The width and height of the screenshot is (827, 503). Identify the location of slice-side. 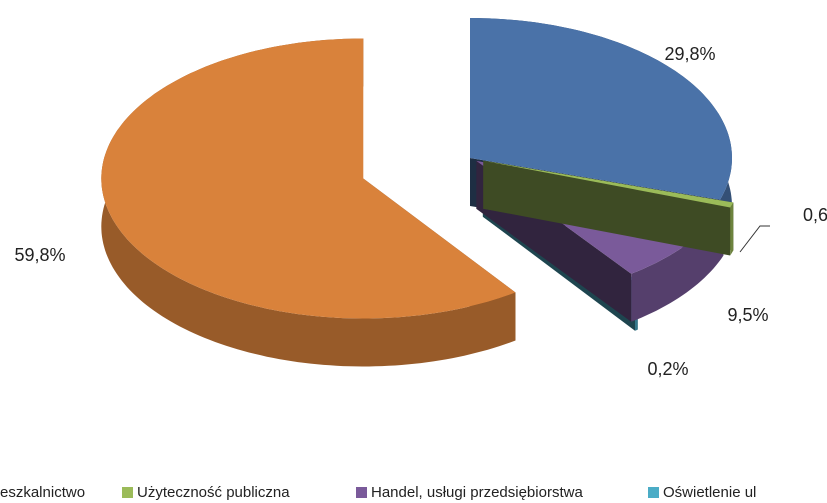
(607, 208).